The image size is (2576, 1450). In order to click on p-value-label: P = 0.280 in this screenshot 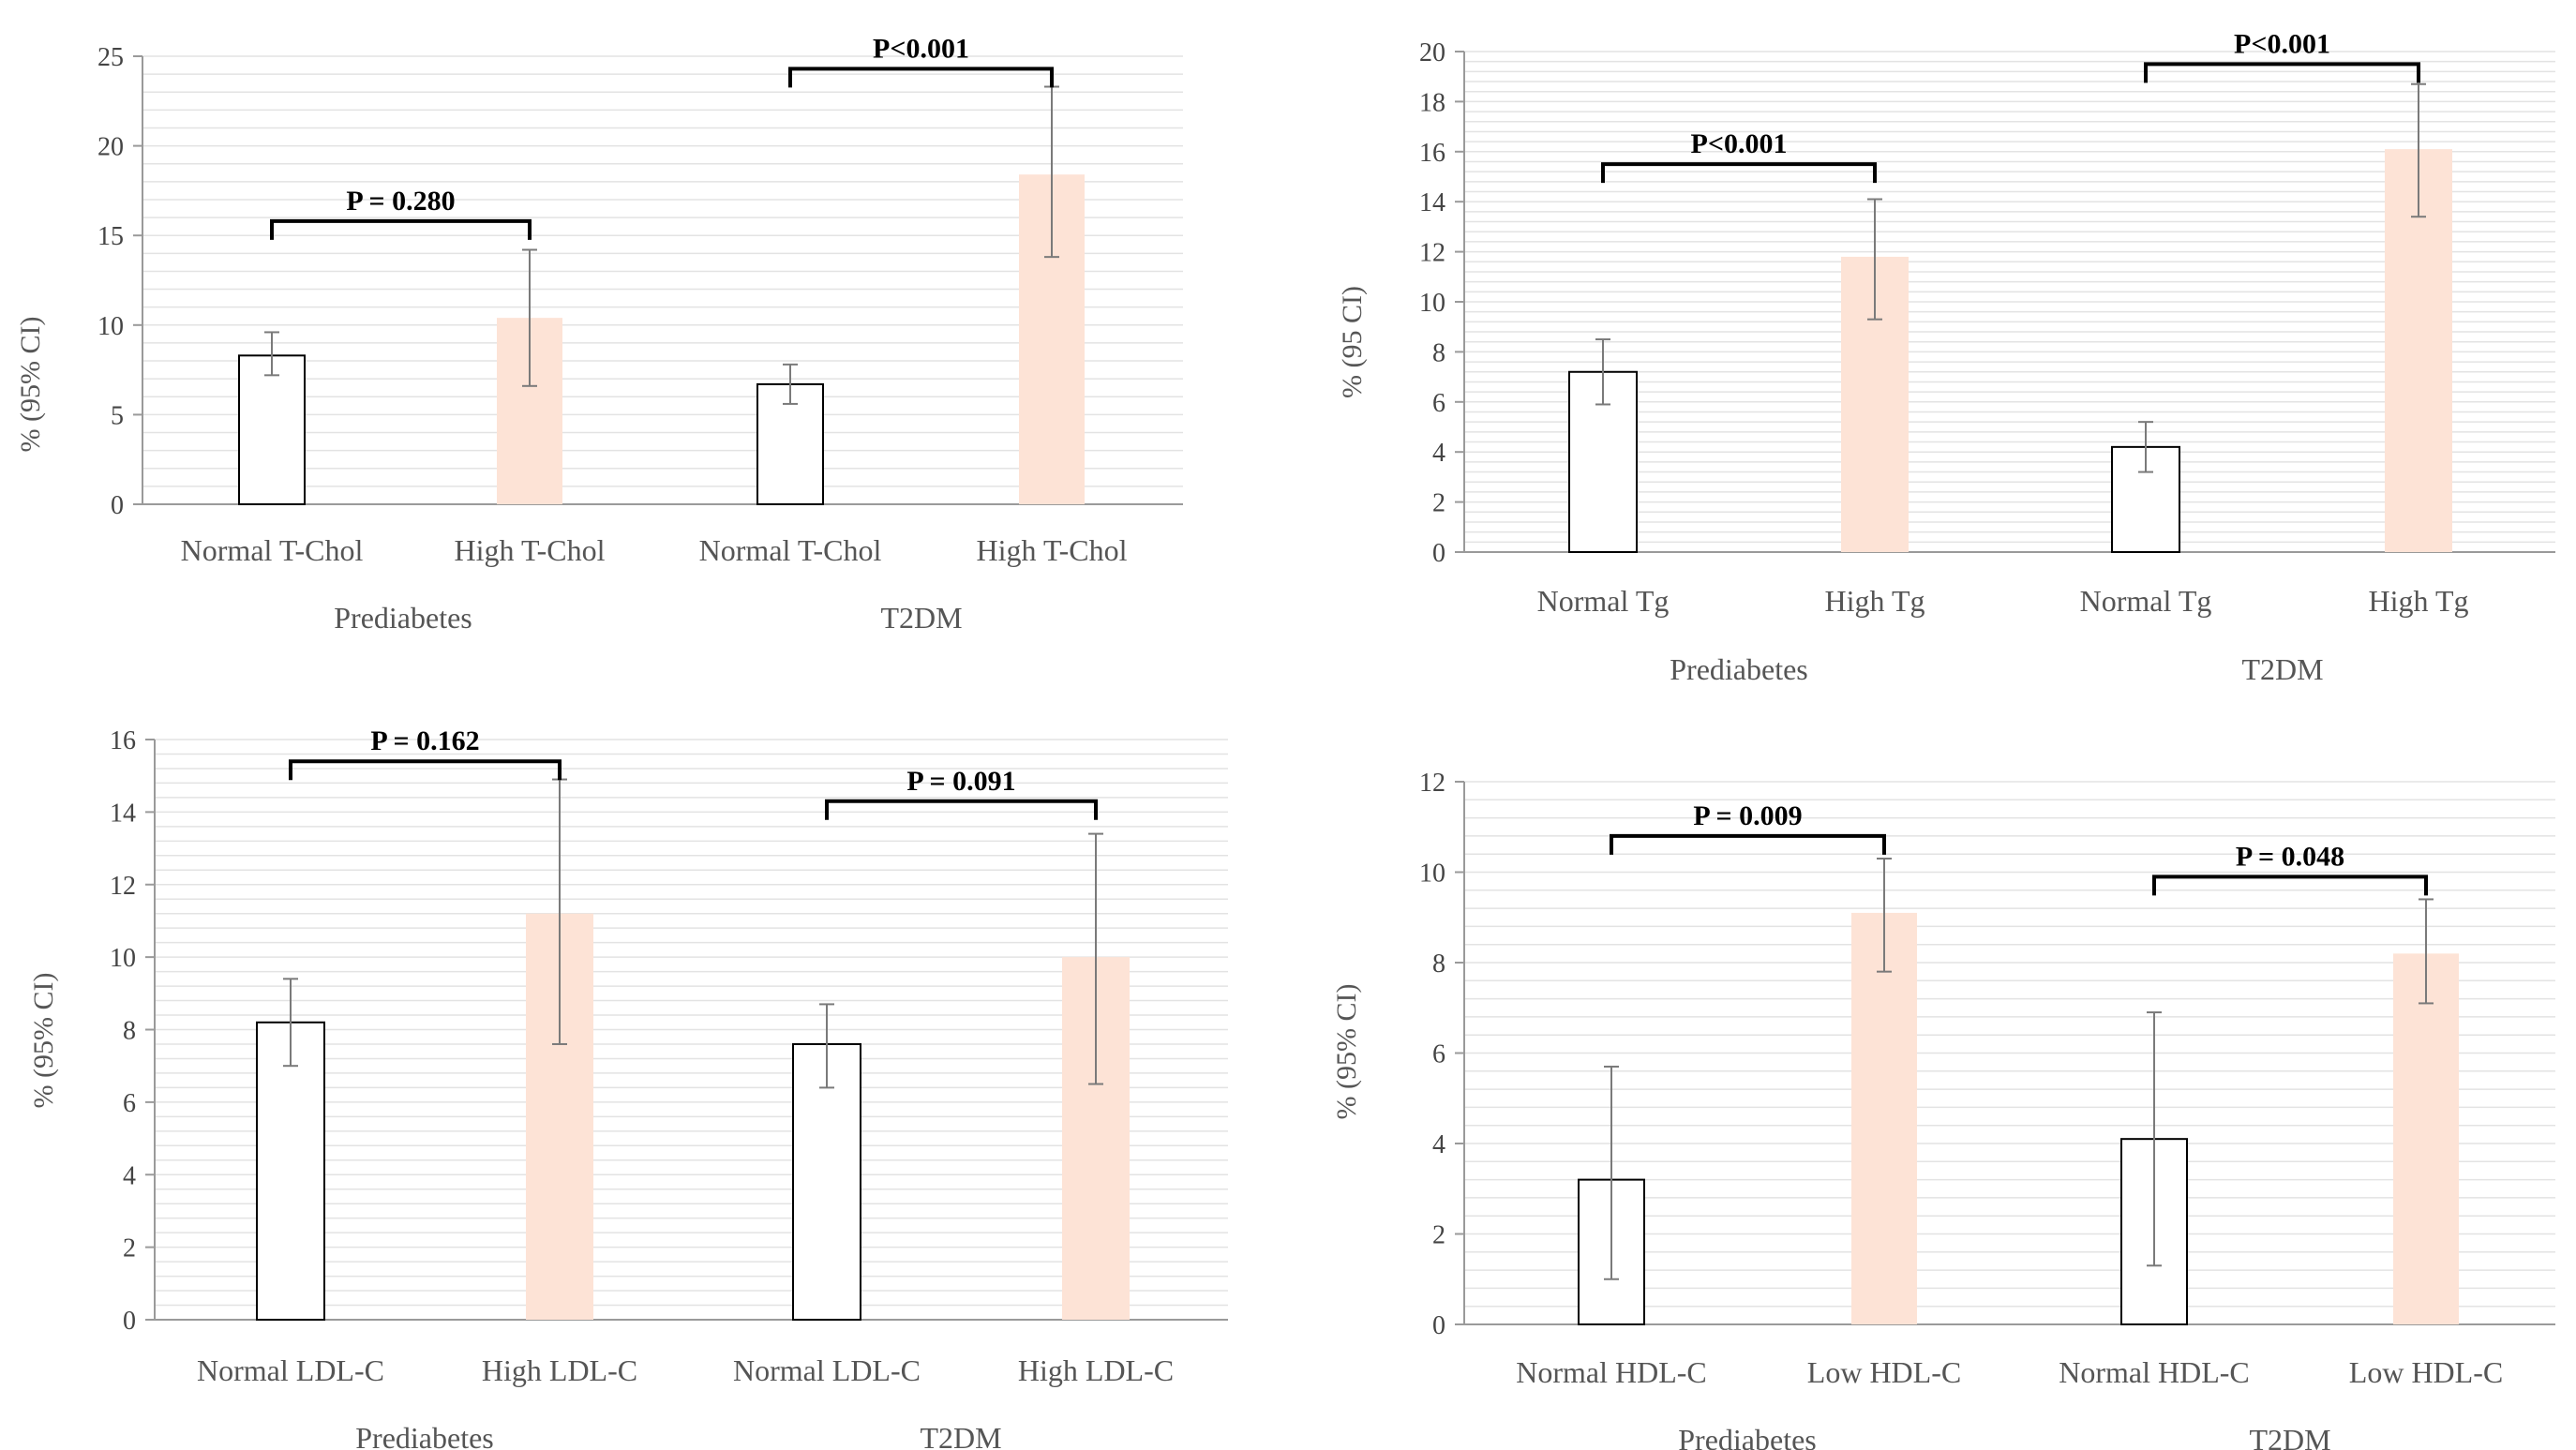, I will do `click(401, 201)`.